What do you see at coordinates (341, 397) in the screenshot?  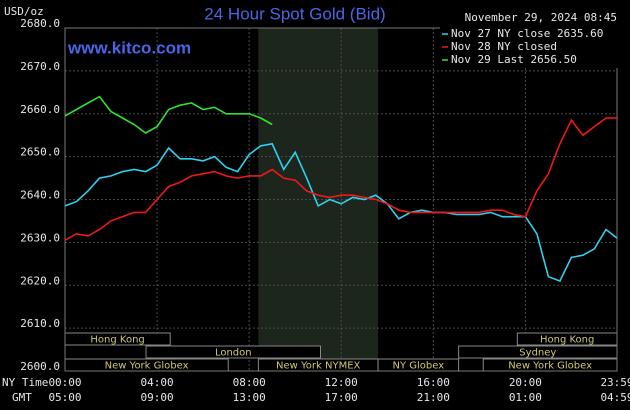 I see `x2-tick-label: 17:00` at bounding box center [341, 397].